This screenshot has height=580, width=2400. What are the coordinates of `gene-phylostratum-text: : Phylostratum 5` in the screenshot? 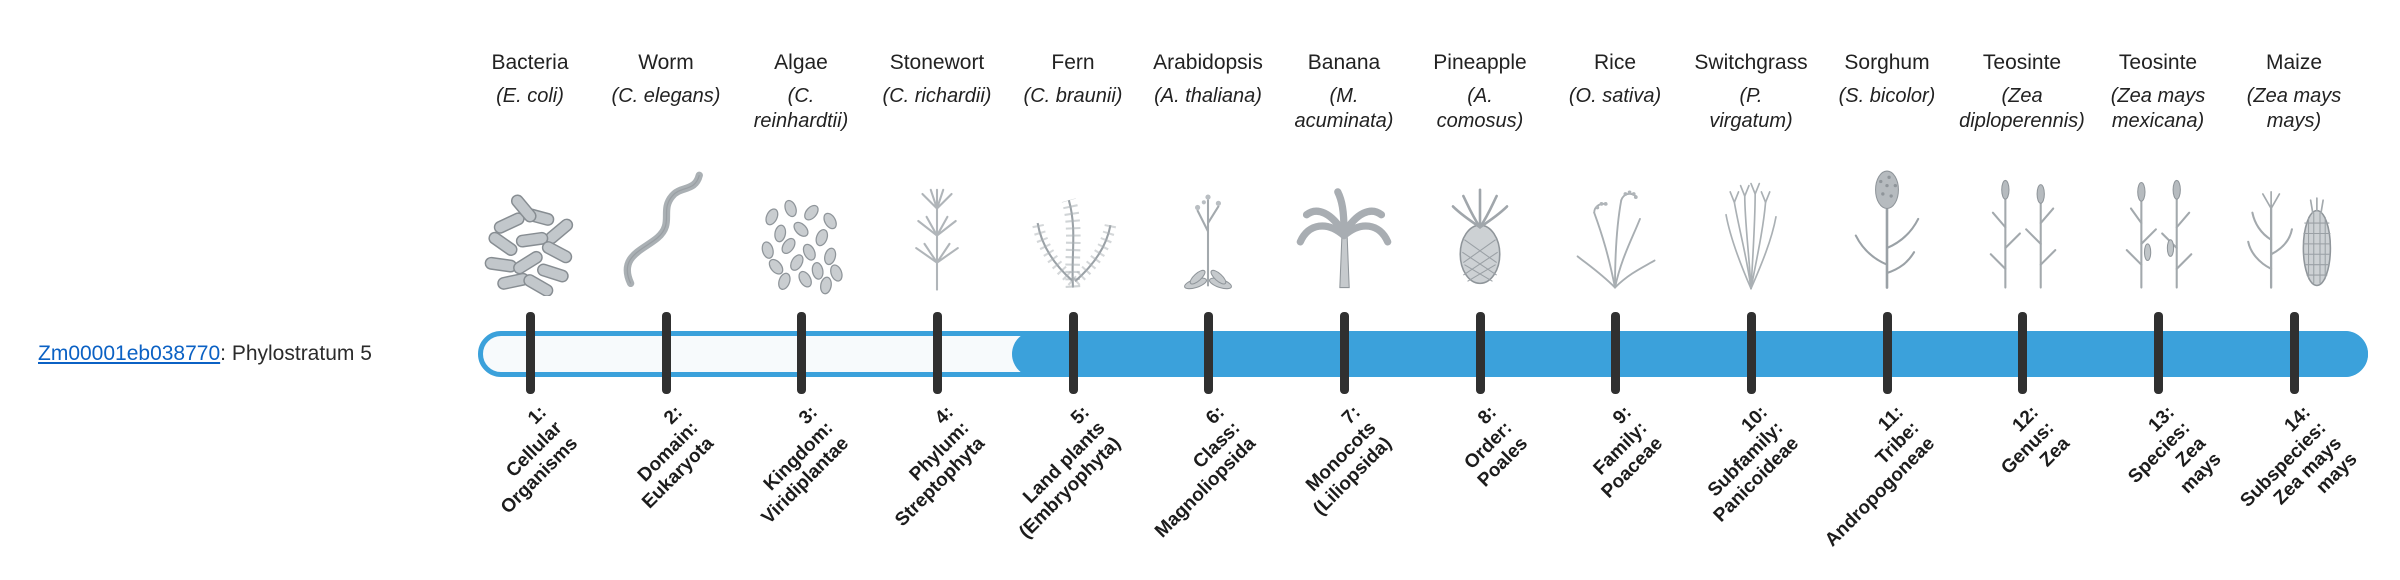 It's located at (296, 353).